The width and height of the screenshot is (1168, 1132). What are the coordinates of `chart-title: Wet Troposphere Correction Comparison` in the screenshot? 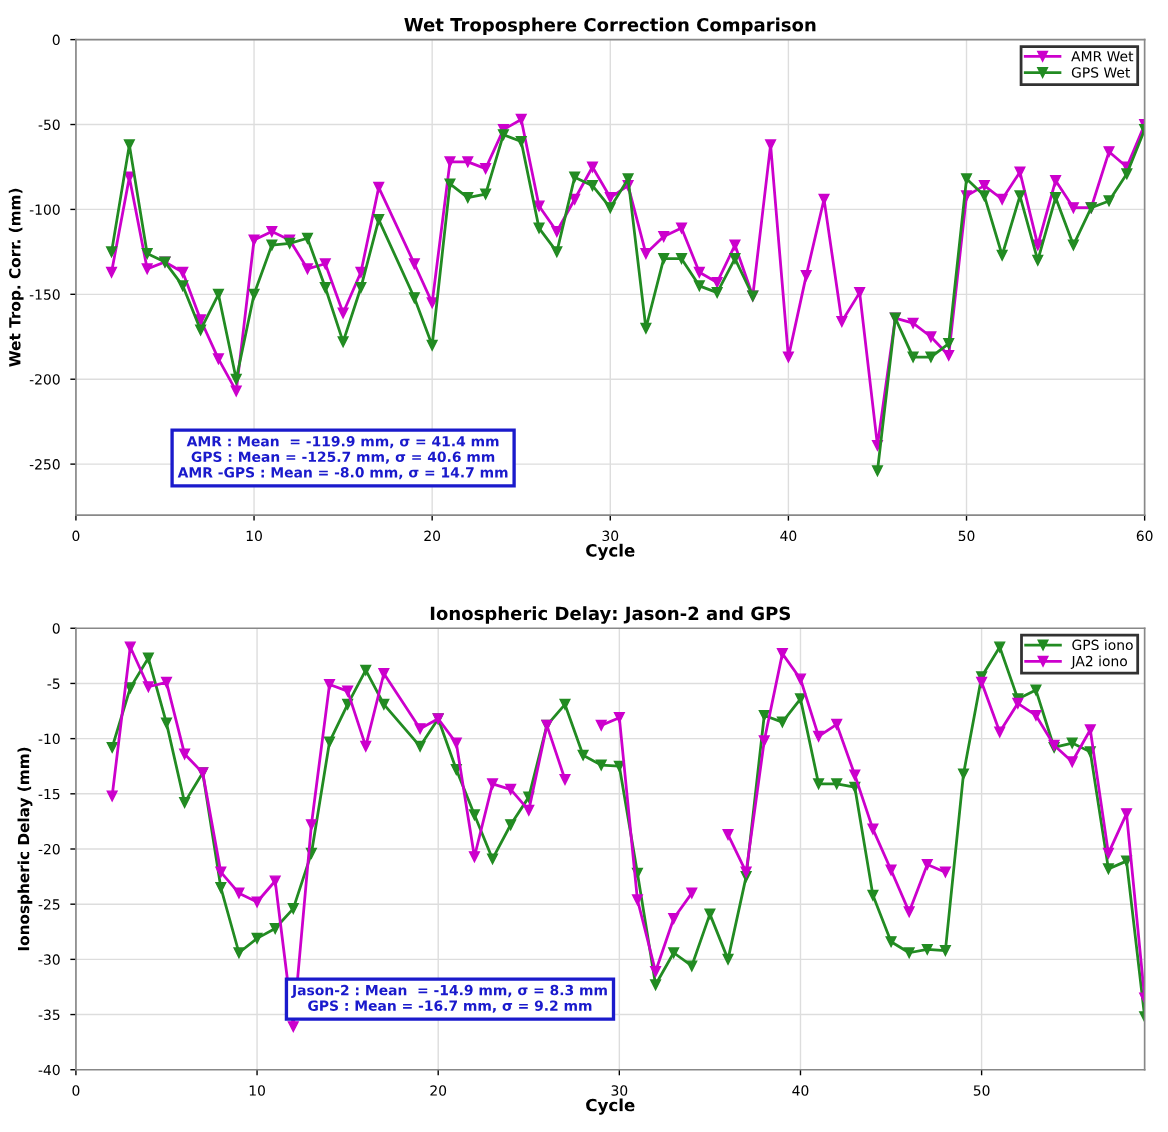 It's located at (610, 26).